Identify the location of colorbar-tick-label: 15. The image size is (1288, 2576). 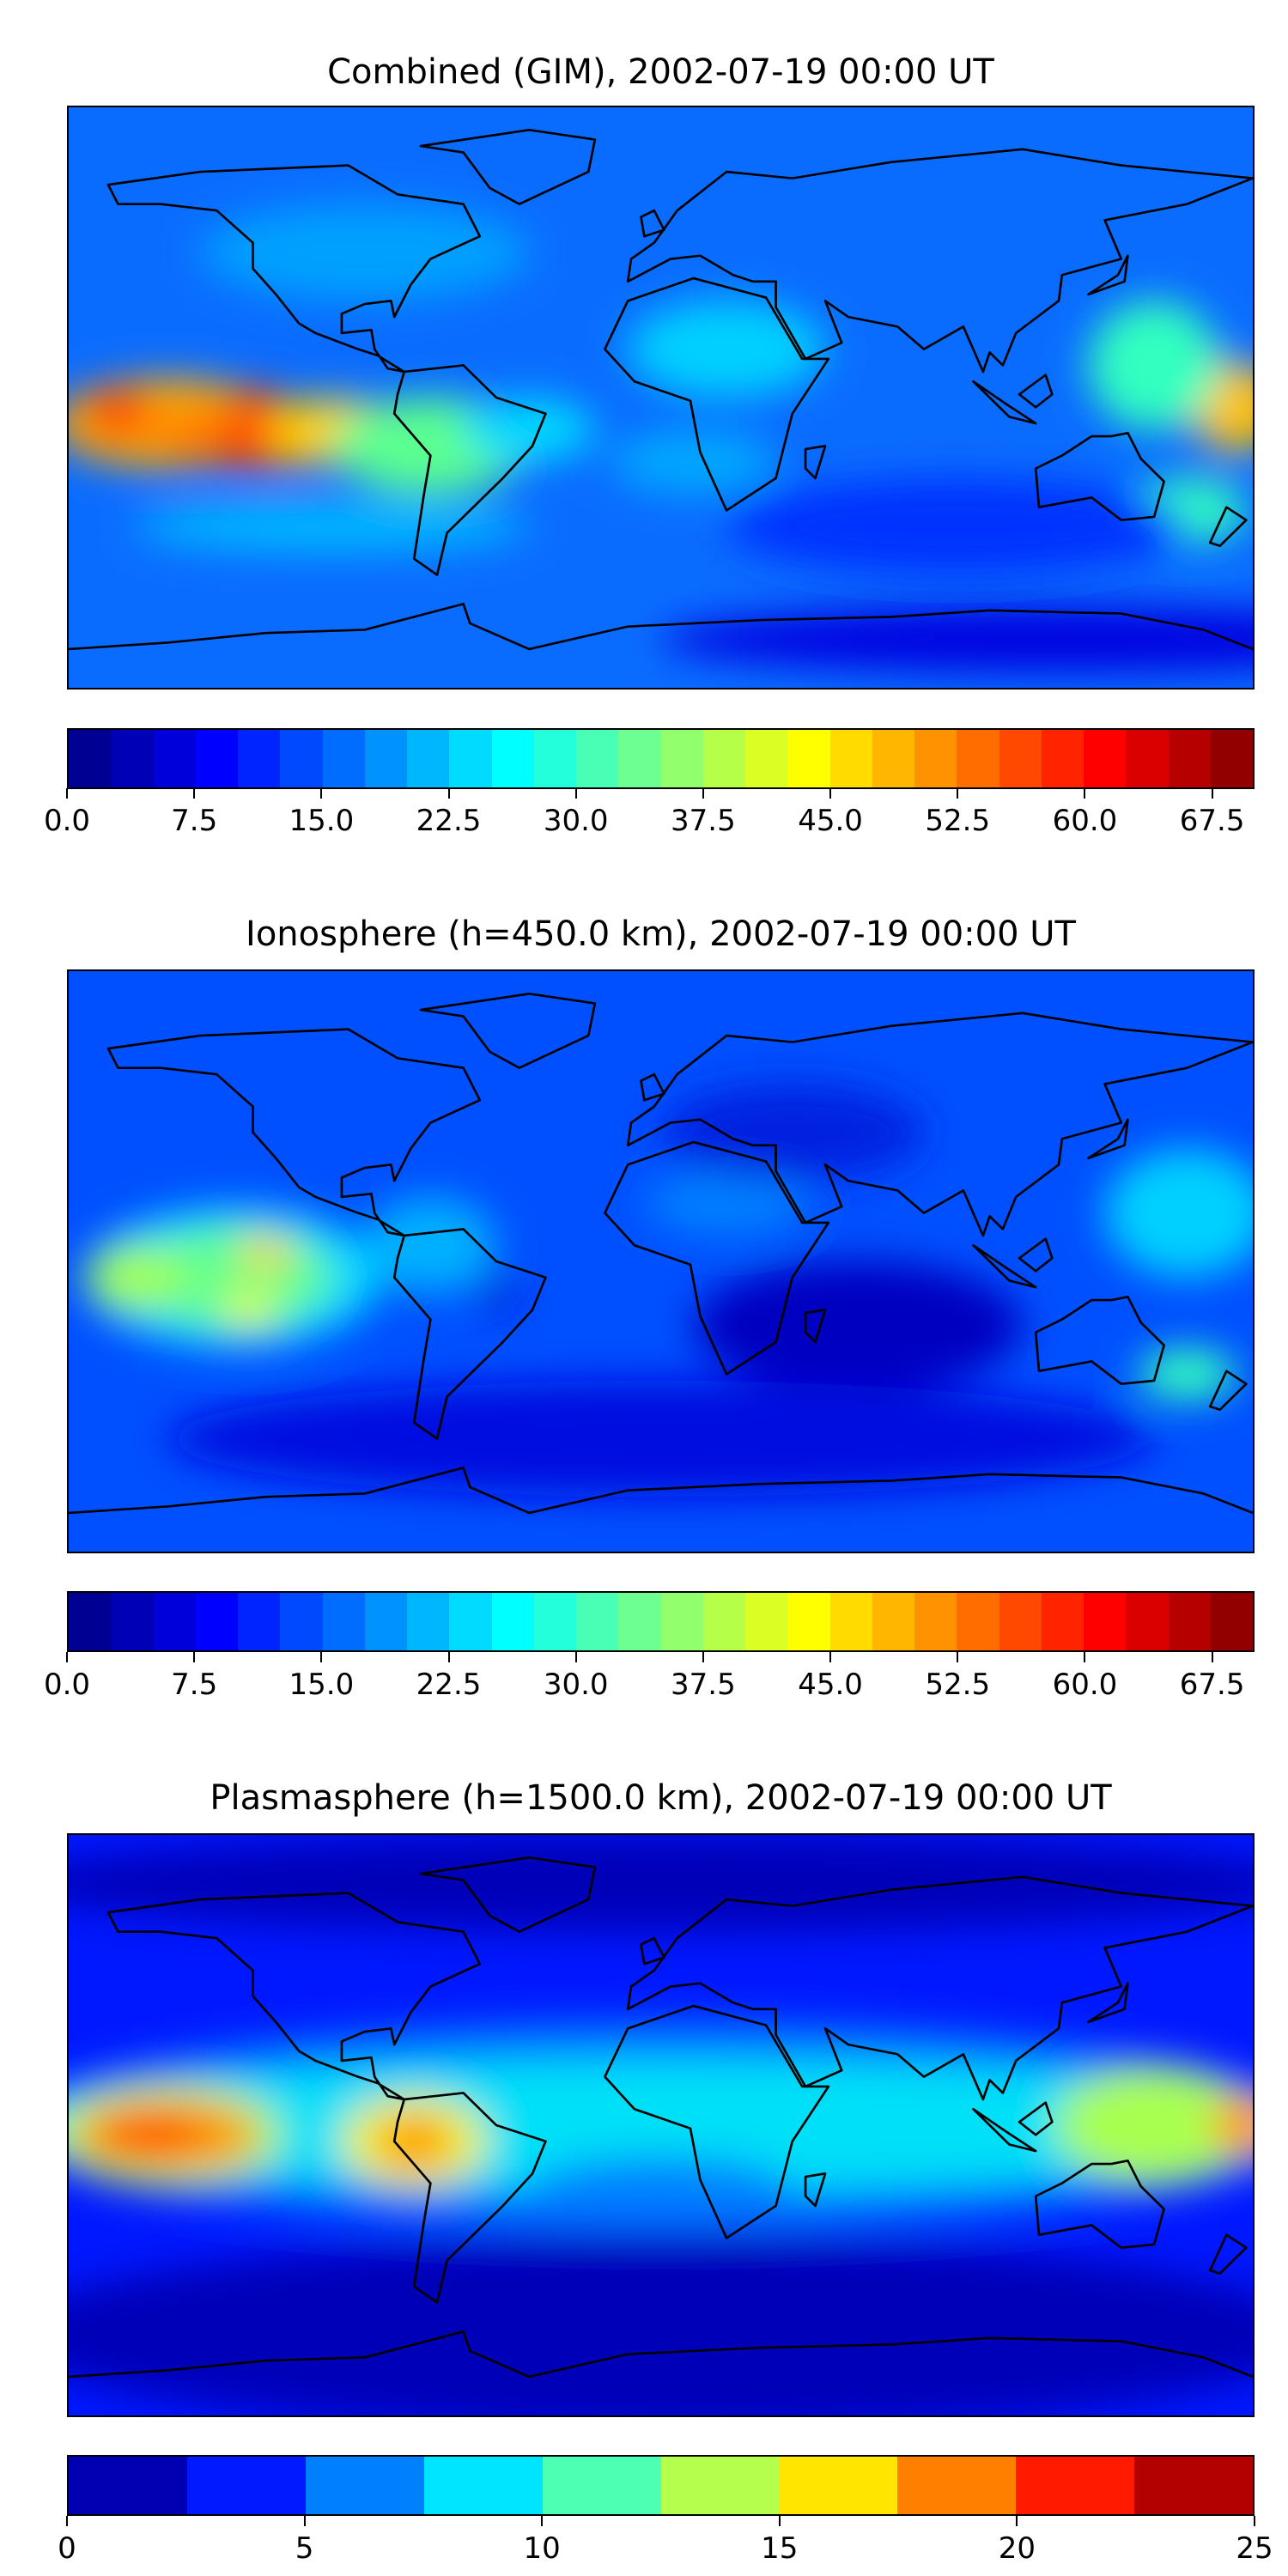
(780, 2548).